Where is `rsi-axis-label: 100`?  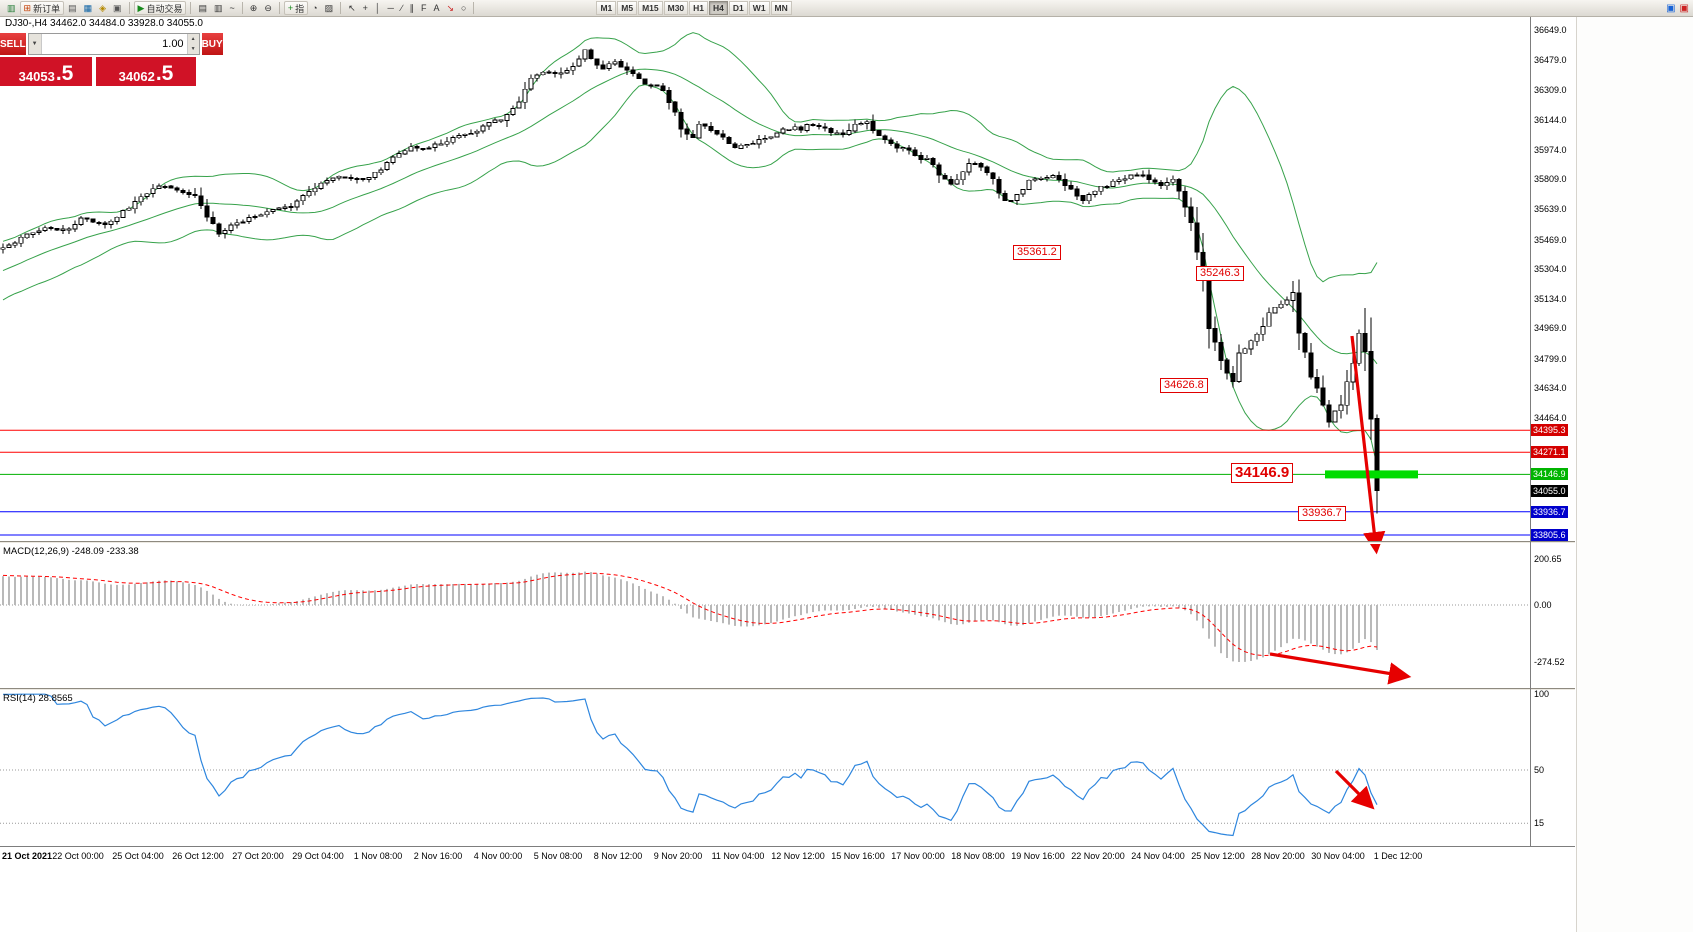 rsi-axis-label: 100 is located at coordinates (1542, 694).